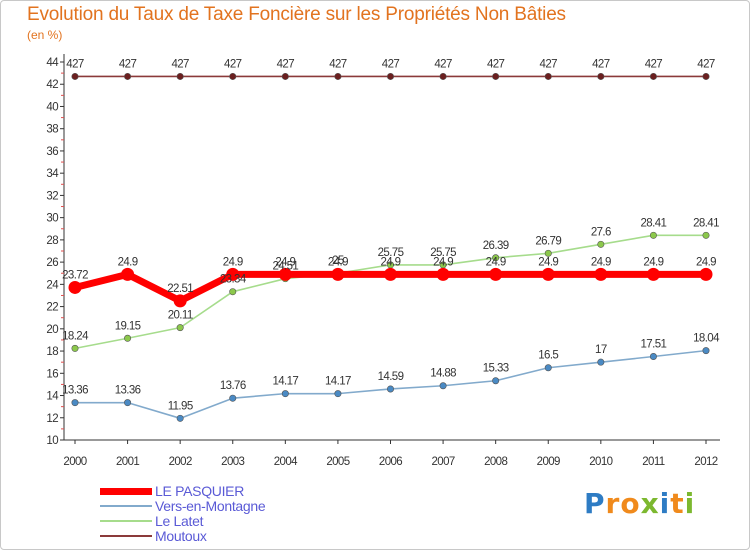 The width and height of the screenshot is (750, 550). Describe the element at coordinates (705, 462) in the screenshot. I see `x-tick-label: 2012` at that location.